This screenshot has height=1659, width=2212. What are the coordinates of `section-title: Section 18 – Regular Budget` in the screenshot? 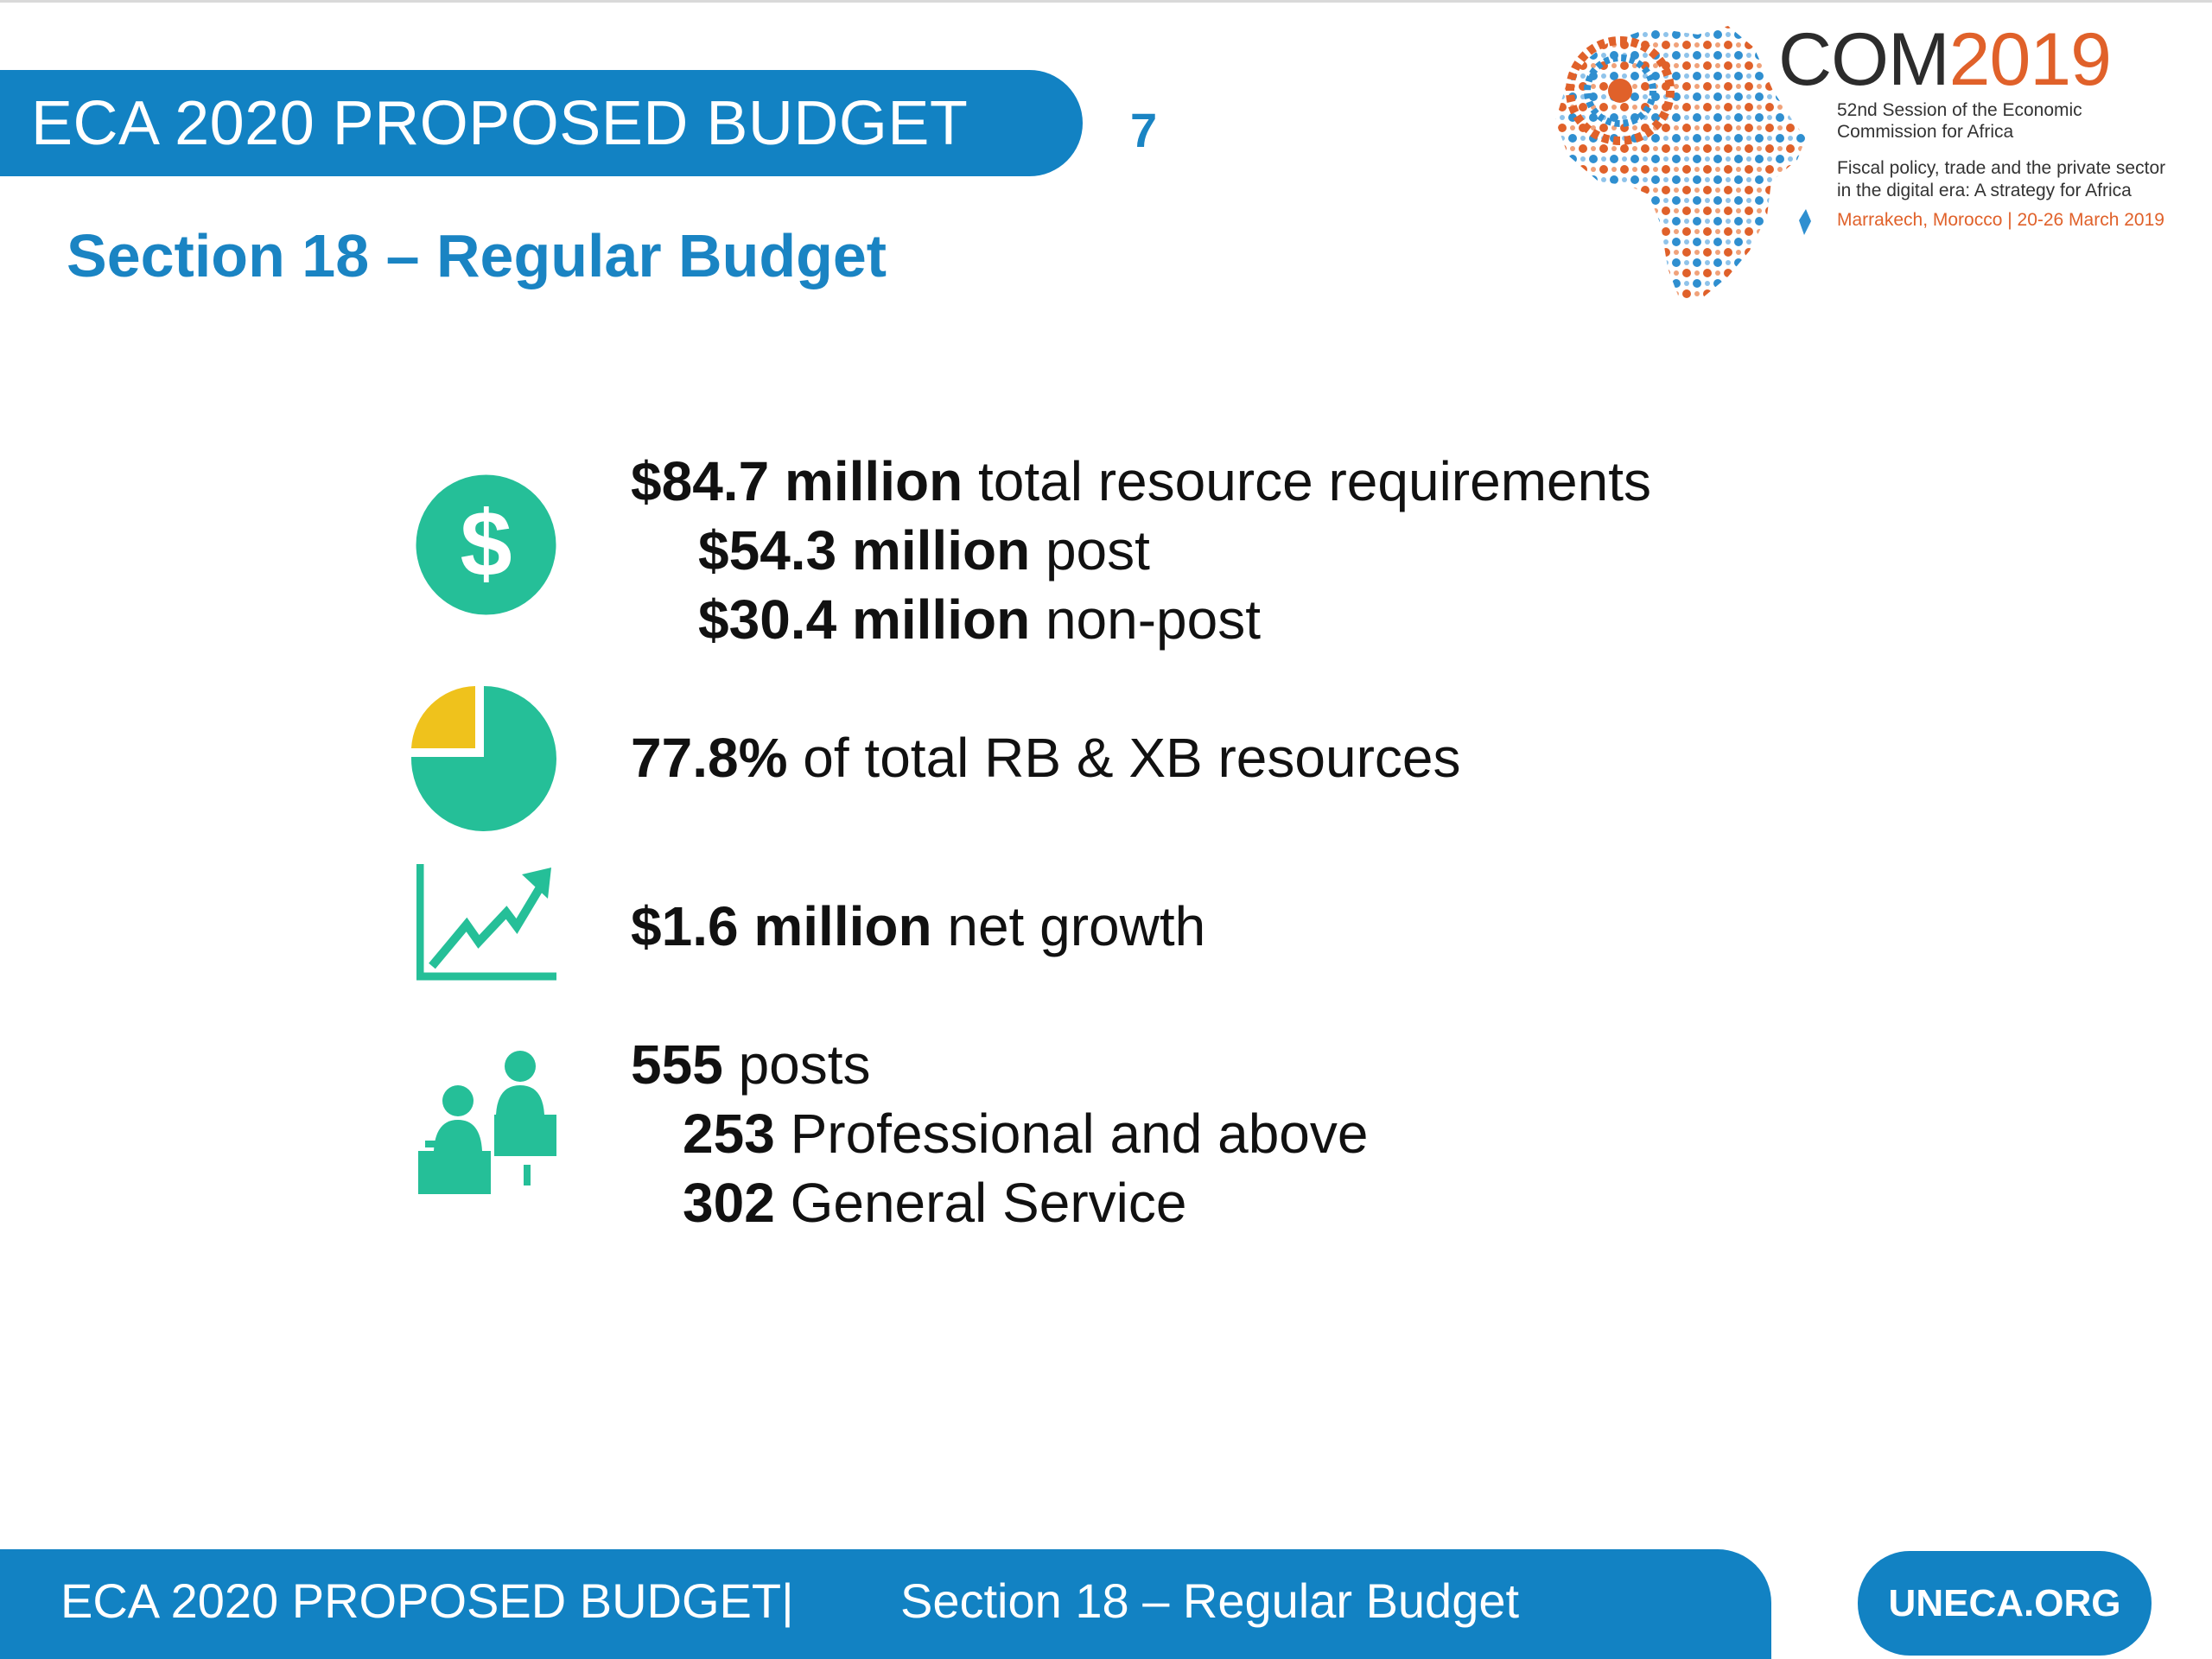 It's located at (477, 255).